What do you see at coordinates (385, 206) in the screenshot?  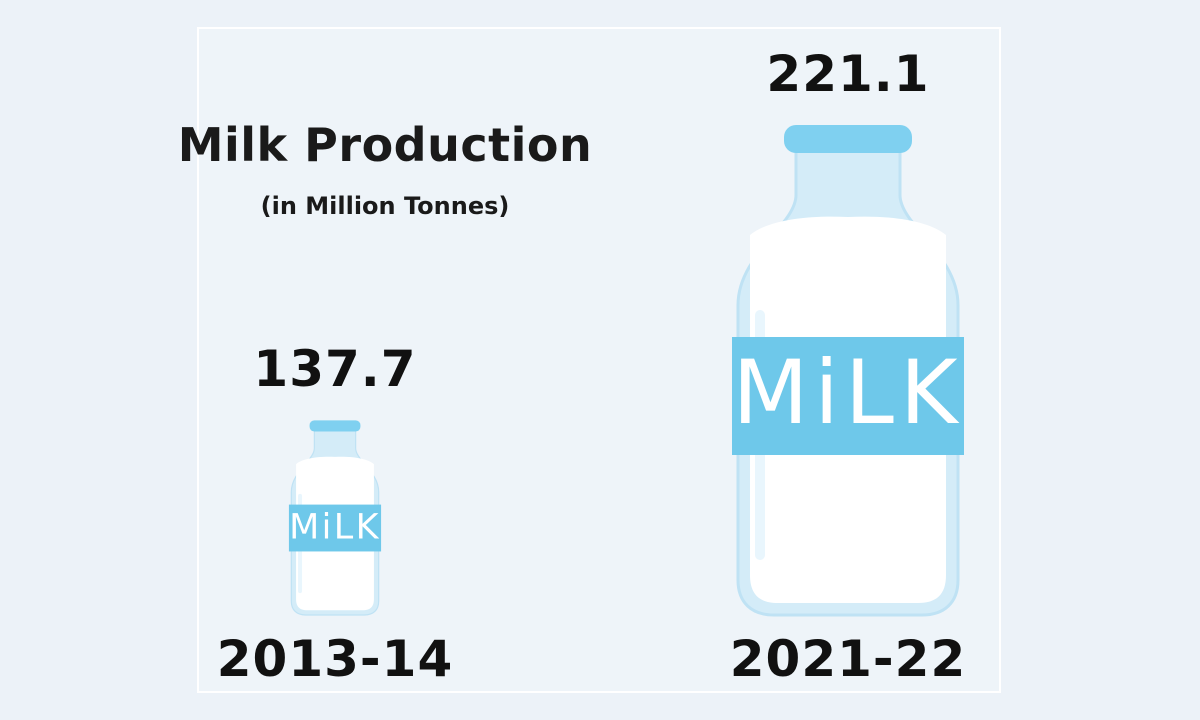 I see `chart-subtitle: (in Million Tonnes)` at bounding box center [385, 206].